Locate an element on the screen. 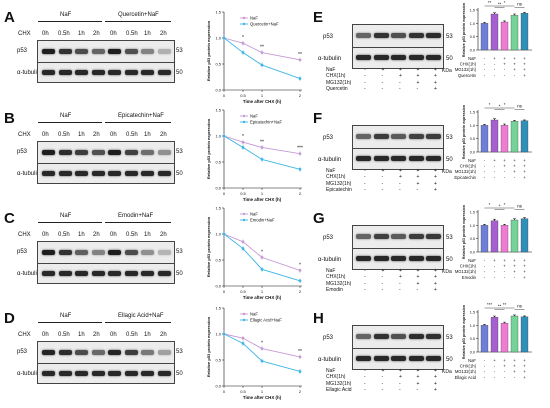 The image size is (550, 408). panel-label: H is located at coordinates (318, 318).